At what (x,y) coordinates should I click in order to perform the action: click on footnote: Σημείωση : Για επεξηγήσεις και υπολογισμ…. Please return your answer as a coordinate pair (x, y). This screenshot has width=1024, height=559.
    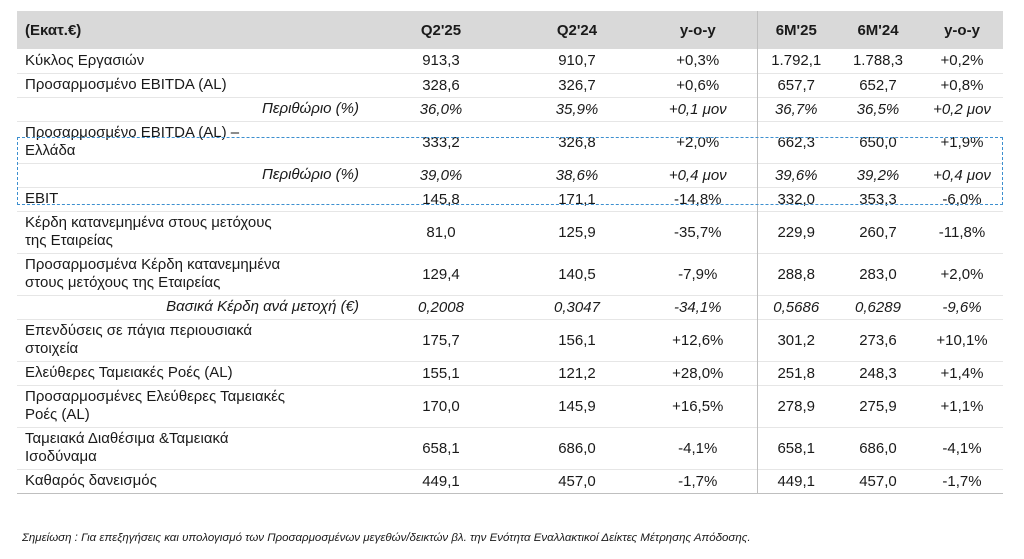
    Looking at the image, I should click on (386, 538).